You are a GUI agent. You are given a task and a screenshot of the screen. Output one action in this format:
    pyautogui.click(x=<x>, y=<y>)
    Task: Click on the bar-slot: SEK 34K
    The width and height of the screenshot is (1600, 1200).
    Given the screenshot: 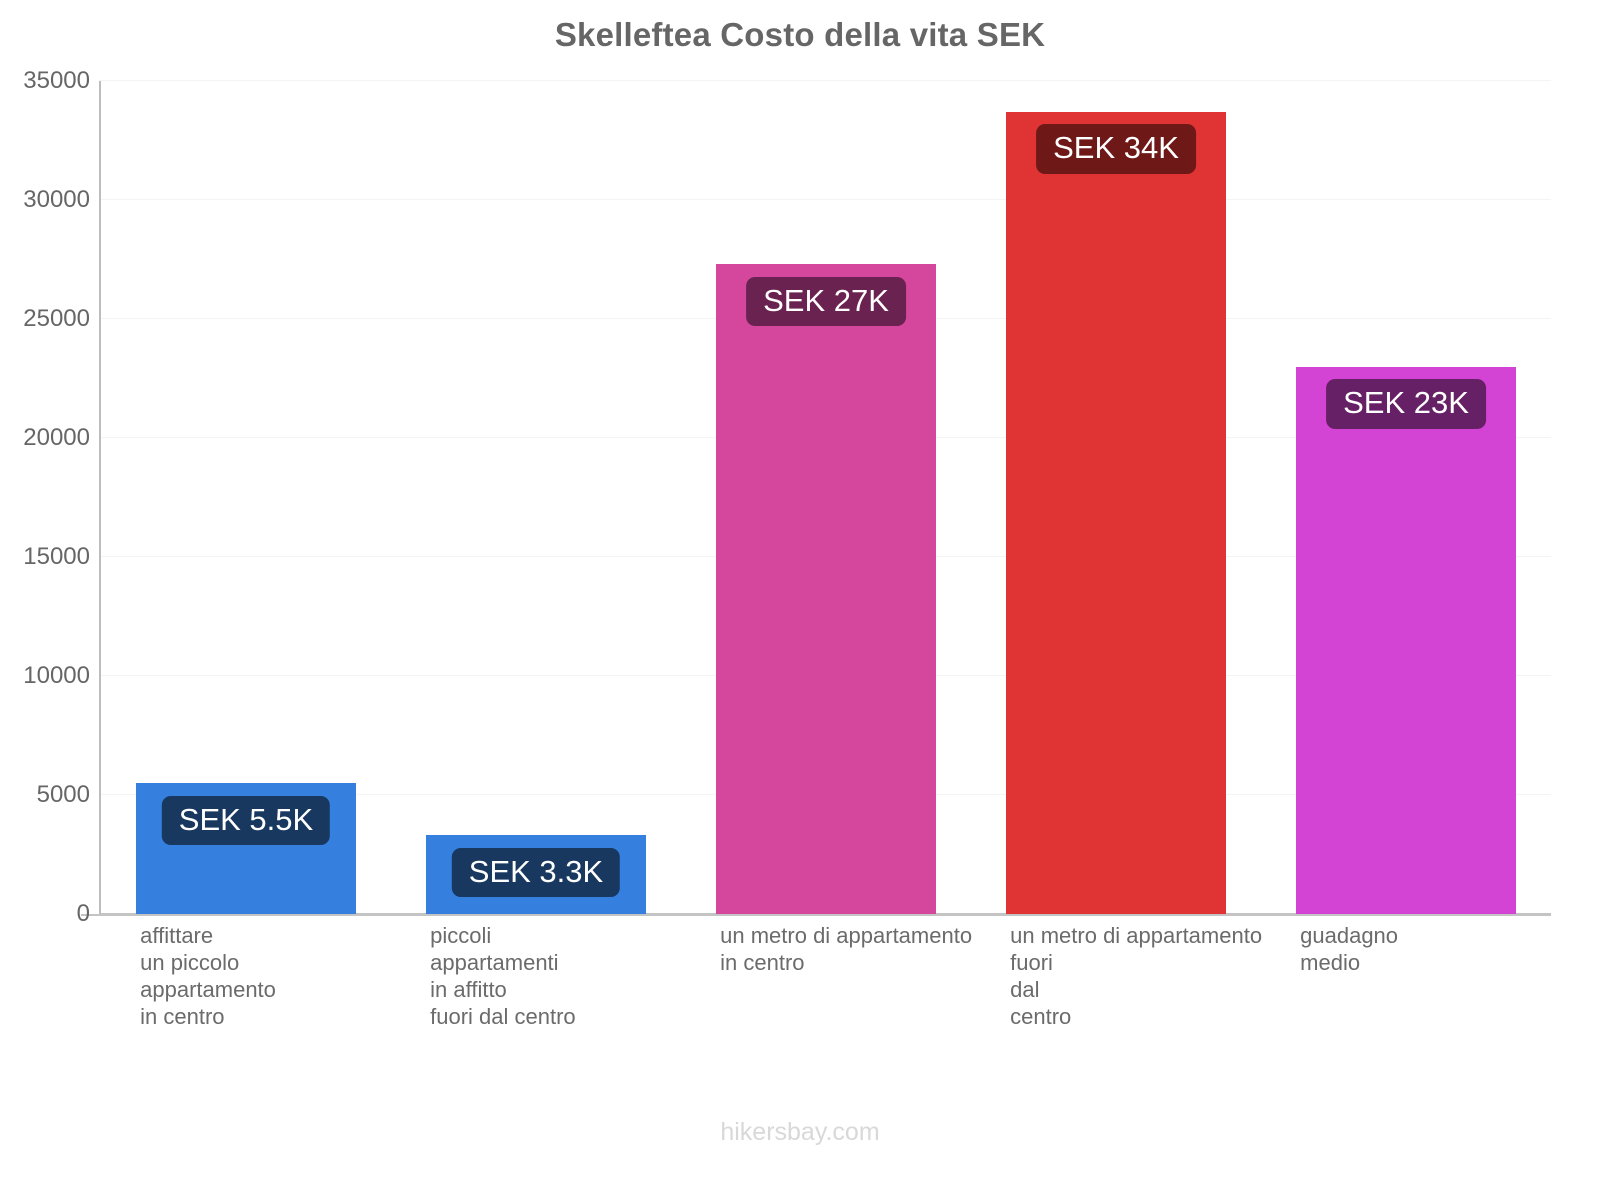 What is the action you would take?
    pyautogui.click(x=1116, y=497)
    